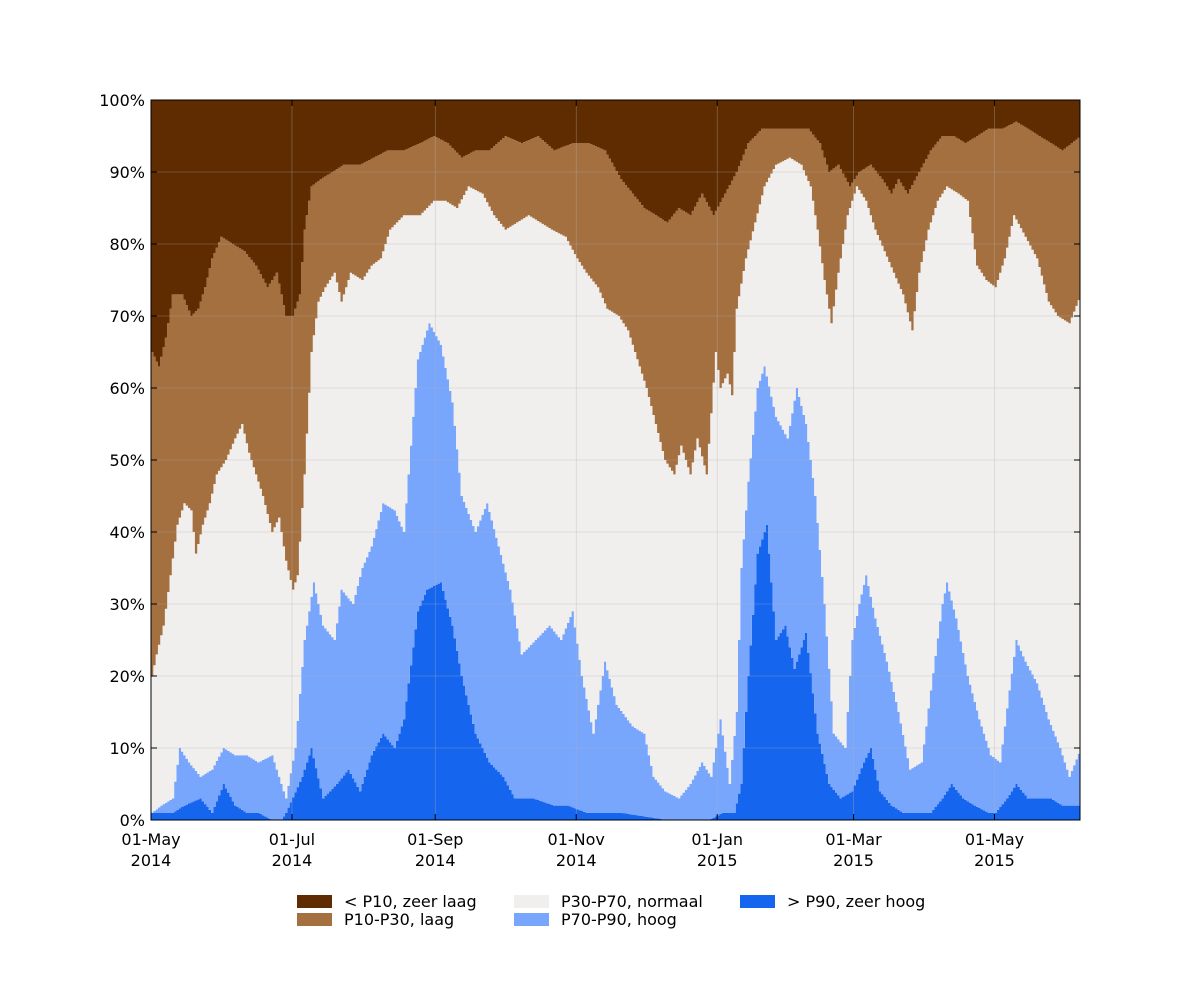  What do you see at coordinates (127, 316) in the screenshot?
I see `y-tick-label: 70%` at bounding box center [127, 316].